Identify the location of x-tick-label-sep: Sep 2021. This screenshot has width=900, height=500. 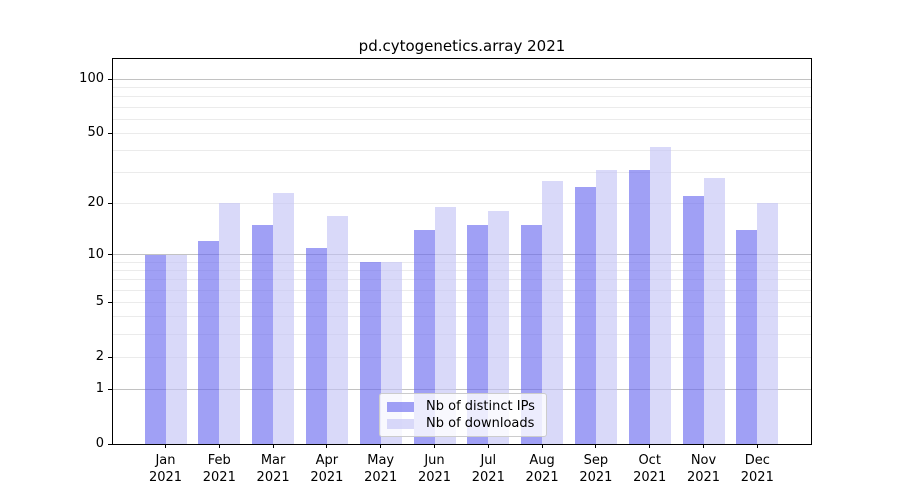
(596, 469).